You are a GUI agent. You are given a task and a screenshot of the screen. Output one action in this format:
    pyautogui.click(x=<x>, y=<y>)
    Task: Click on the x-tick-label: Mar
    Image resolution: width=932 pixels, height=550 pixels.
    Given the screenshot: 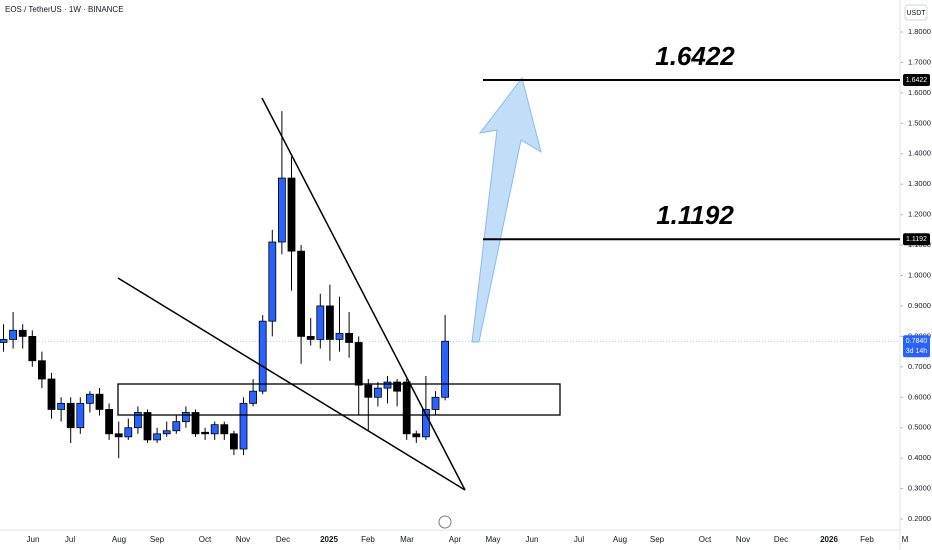 What is the action you would take?
    pyautogui.click(x=407, y=539)
    